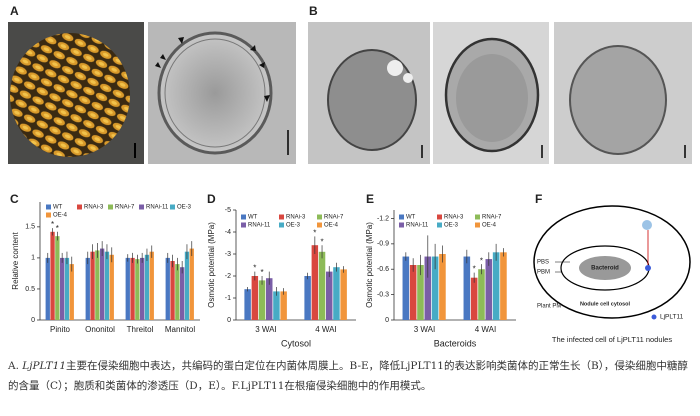 The image size is (700, 416). I want to click on y-tick-label: 0.5, so click(30, 289).